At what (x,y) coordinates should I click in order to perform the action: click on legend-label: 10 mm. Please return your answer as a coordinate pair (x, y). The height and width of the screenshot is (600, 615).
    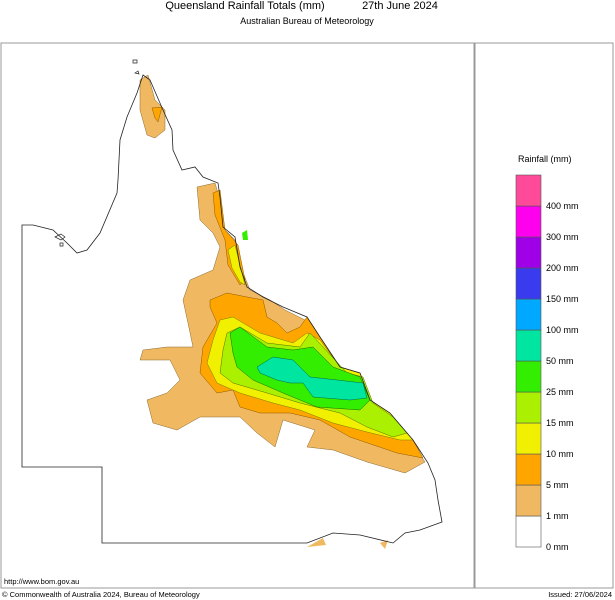
    Looking at the image, I should click on (560, 454).